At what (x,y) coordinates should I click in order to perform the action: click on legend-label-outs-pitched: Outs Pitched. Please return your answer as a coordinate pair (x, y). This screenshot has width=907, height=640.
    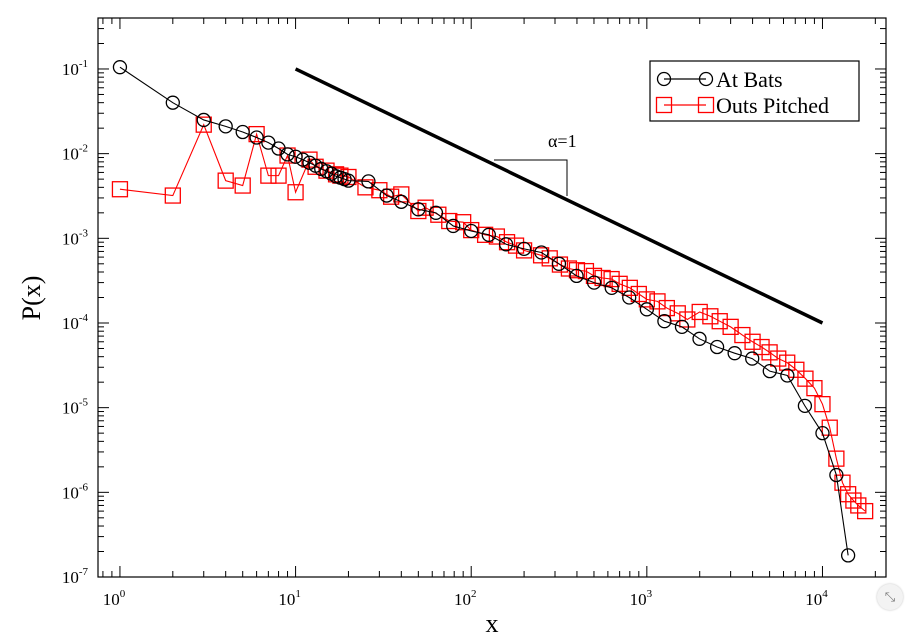
    Looking at the image, I should click on (772, 105).